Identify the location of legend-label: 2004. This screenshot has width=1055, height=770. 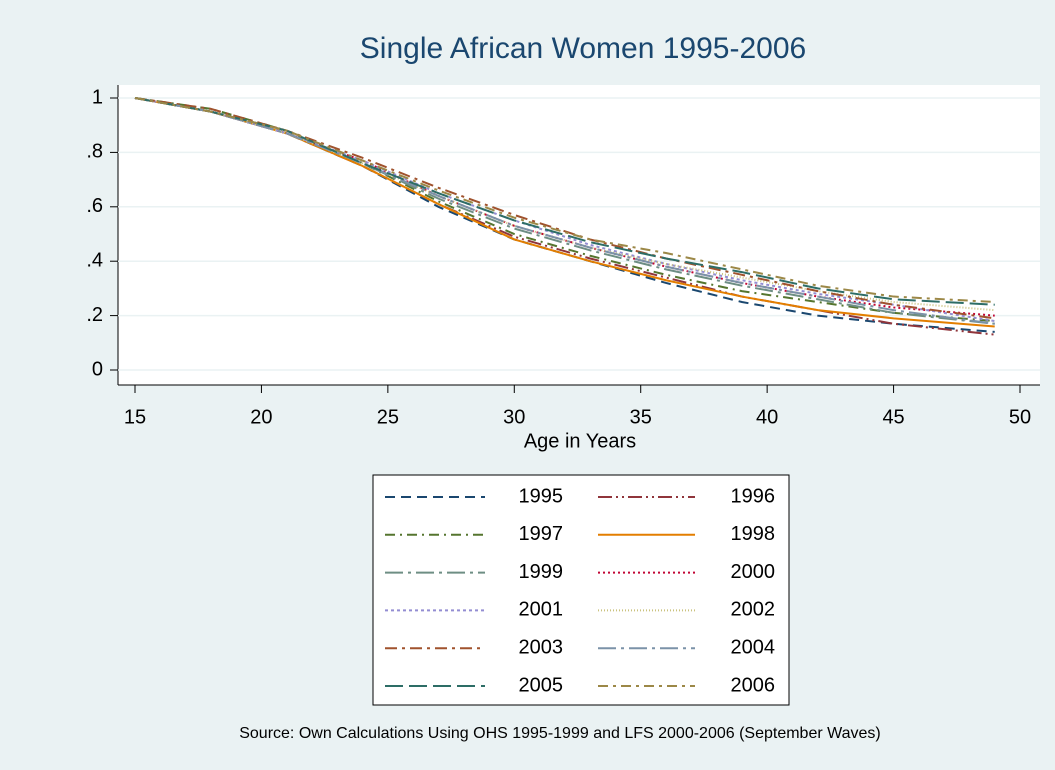
(753, 647).